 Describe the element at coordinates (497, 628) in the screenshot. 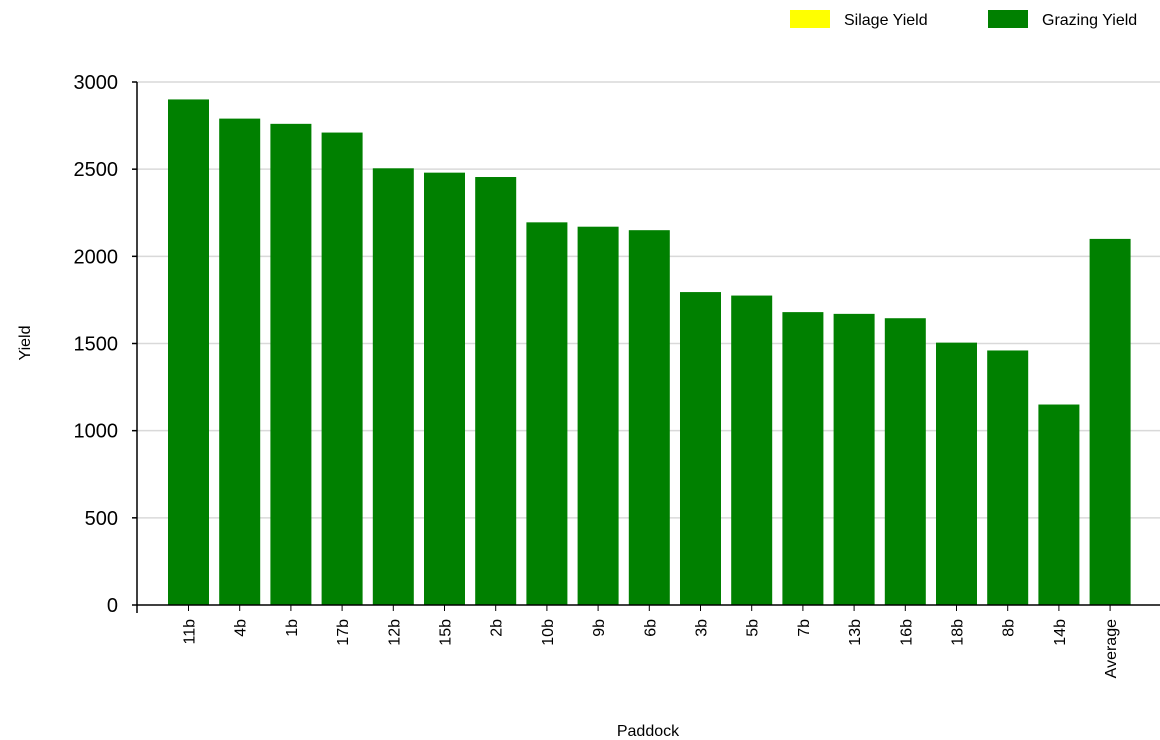

I see `x-tick-label: 2b` at that location.